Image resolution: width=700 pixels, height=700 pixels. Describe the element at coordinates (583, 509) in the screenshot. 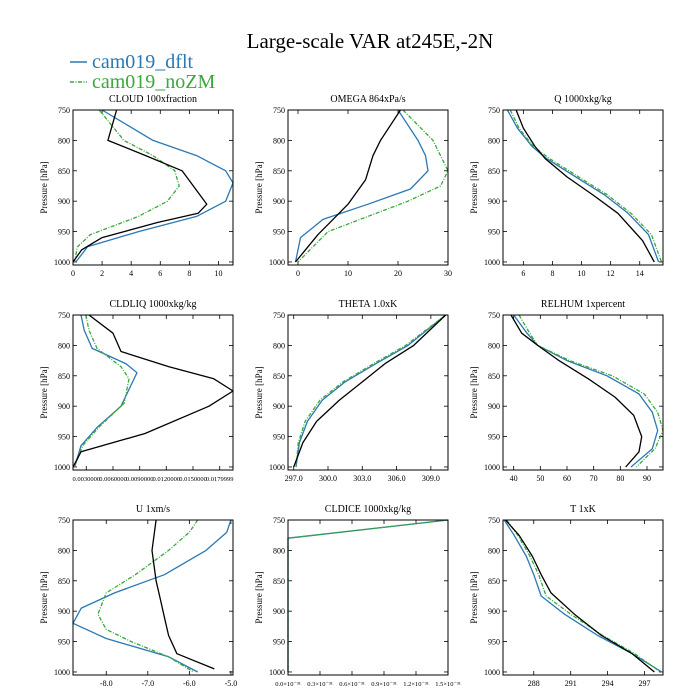

I see `panel-title: T 1xK` at that location.